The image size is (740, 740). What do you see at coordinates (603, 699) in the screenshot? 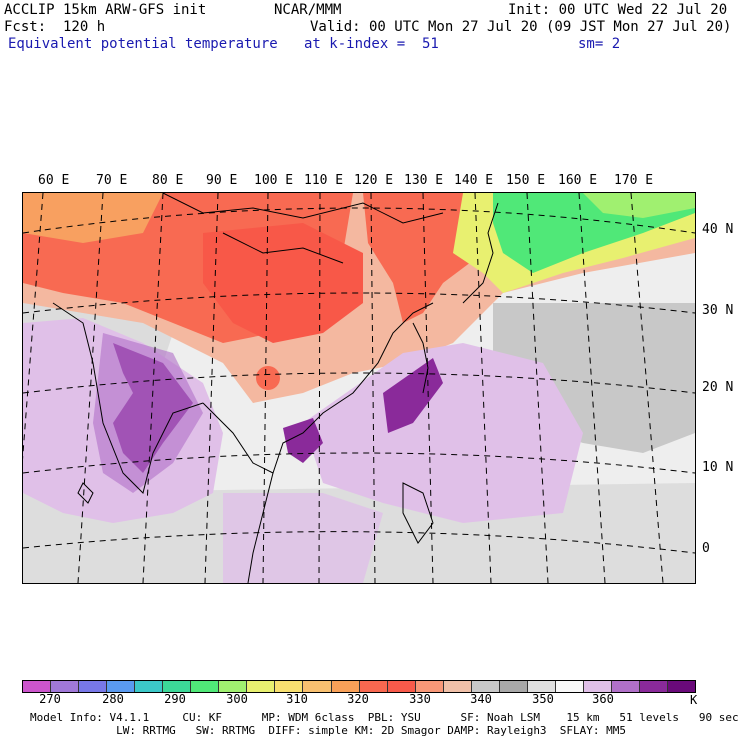
I see `colorbar-tick: 360` at bounding box center [603, 699].